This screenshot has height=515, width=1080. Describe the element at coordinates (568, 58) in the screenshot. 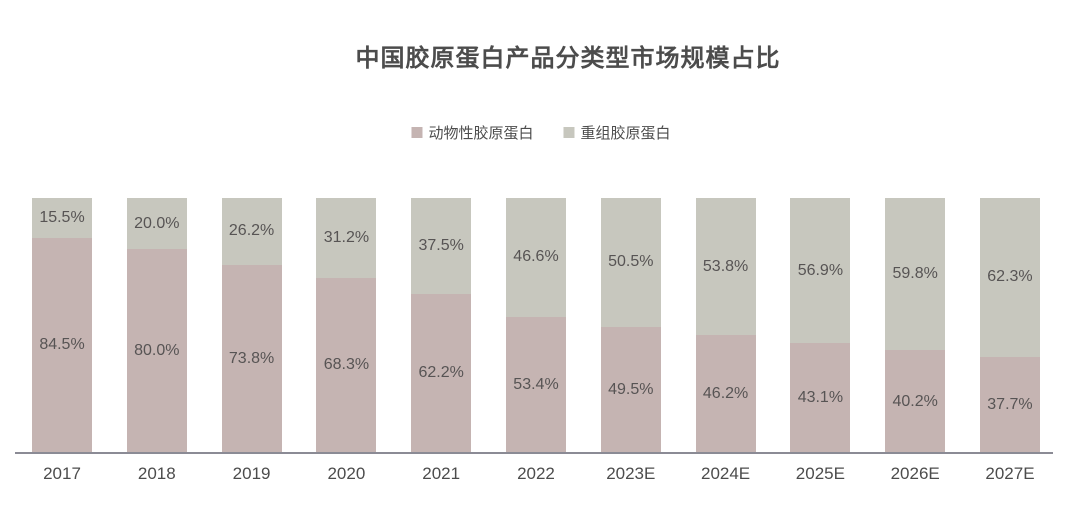

I see `chart-title: 中国胶原蛋白产品分类型市场规模占比` at that location.